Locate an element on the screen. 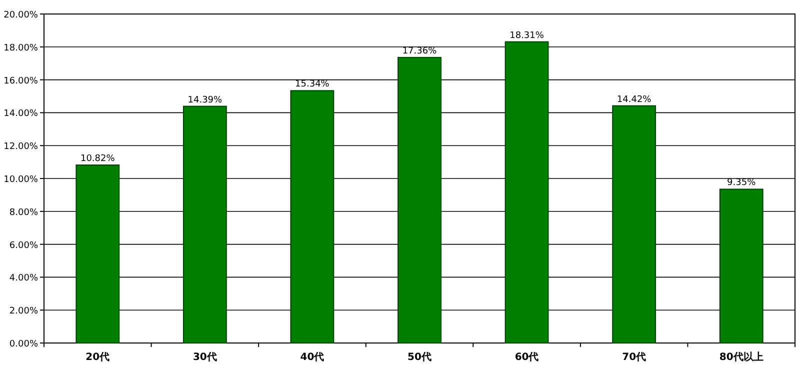  y-tick-label: 18.00% is located at coordinates (21, 48).